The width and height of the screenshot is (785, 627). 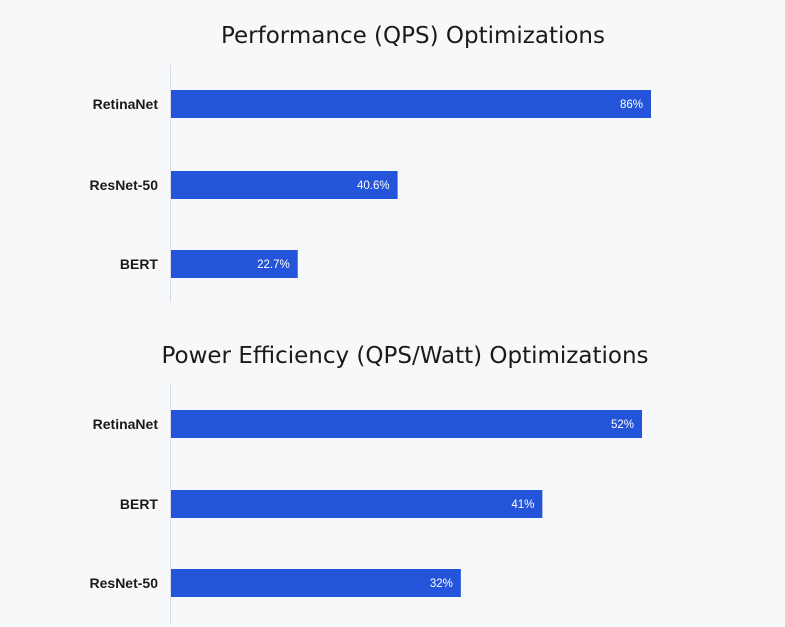 What do you see at coordinates (622, 425) in the screenshot?
I see `power-efficiency-chart-value-label: 52%` at bounding box center [622, 425].